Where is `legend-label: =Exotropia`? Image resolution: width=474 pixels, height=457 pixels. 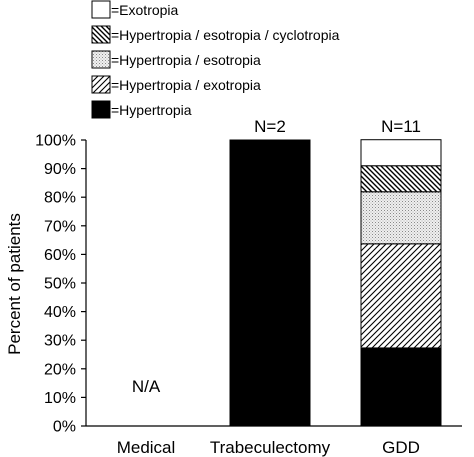
legend-label: =Exotropia is located at coordinates (145, 10).